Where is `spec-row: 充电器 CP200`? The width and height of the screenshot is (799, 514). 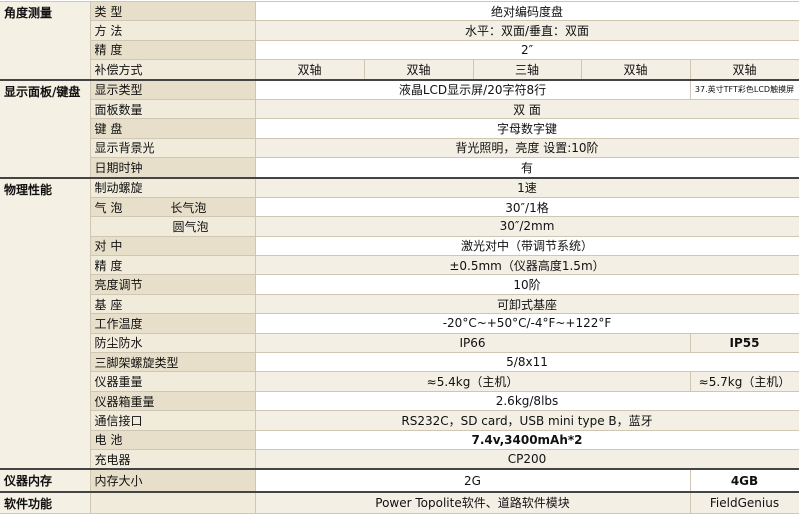
spec-row: 充电器 CP200 is located at coordinates (399, 459).